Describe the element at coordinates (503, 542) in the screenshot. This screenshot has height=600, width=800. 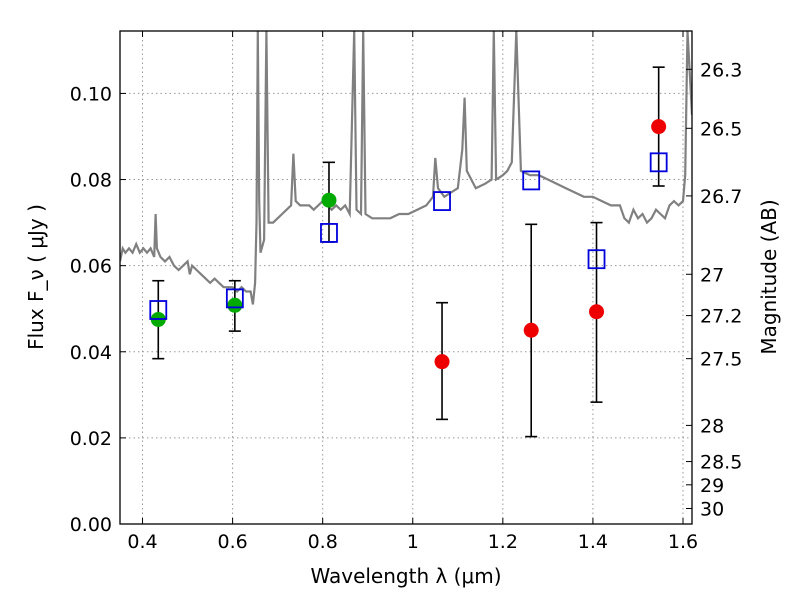
I see `x-tick-label: 1.2` at that location.